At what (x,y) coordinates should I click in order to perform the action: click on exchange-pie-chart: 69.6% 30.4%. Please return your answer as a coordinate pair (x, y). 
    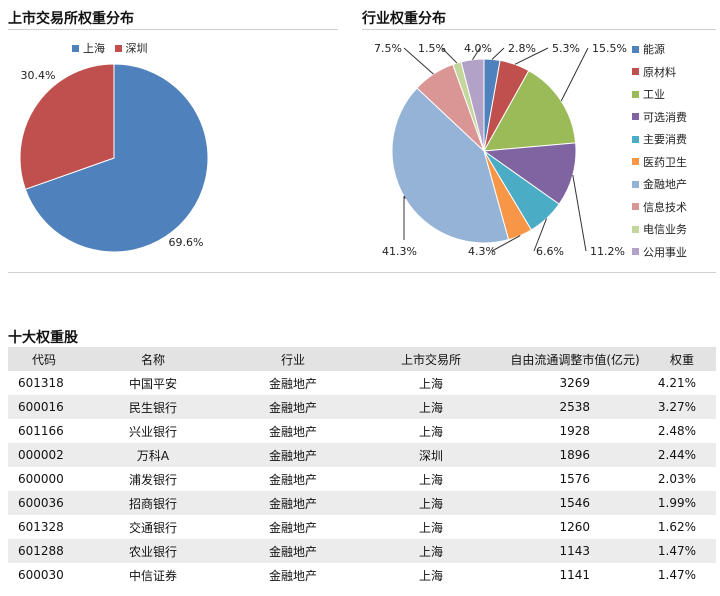
    Looking at the image, I should click on (114, 158).